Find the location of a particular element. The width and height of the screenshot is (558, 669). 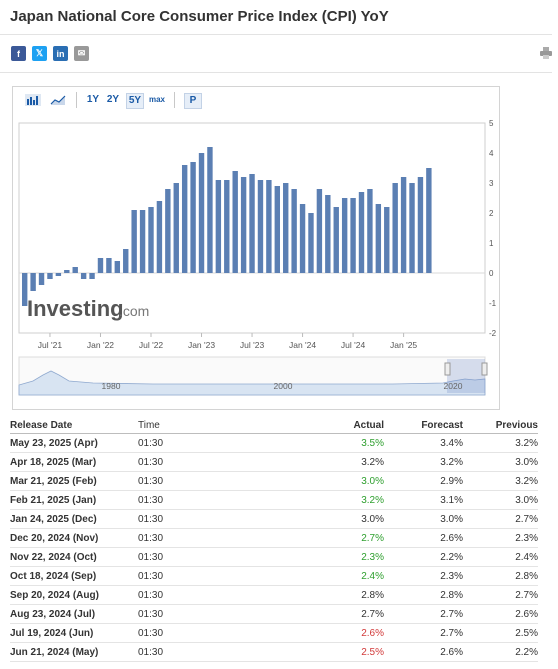

actual-cell: 3.2% is located at coordinates (325, 500).